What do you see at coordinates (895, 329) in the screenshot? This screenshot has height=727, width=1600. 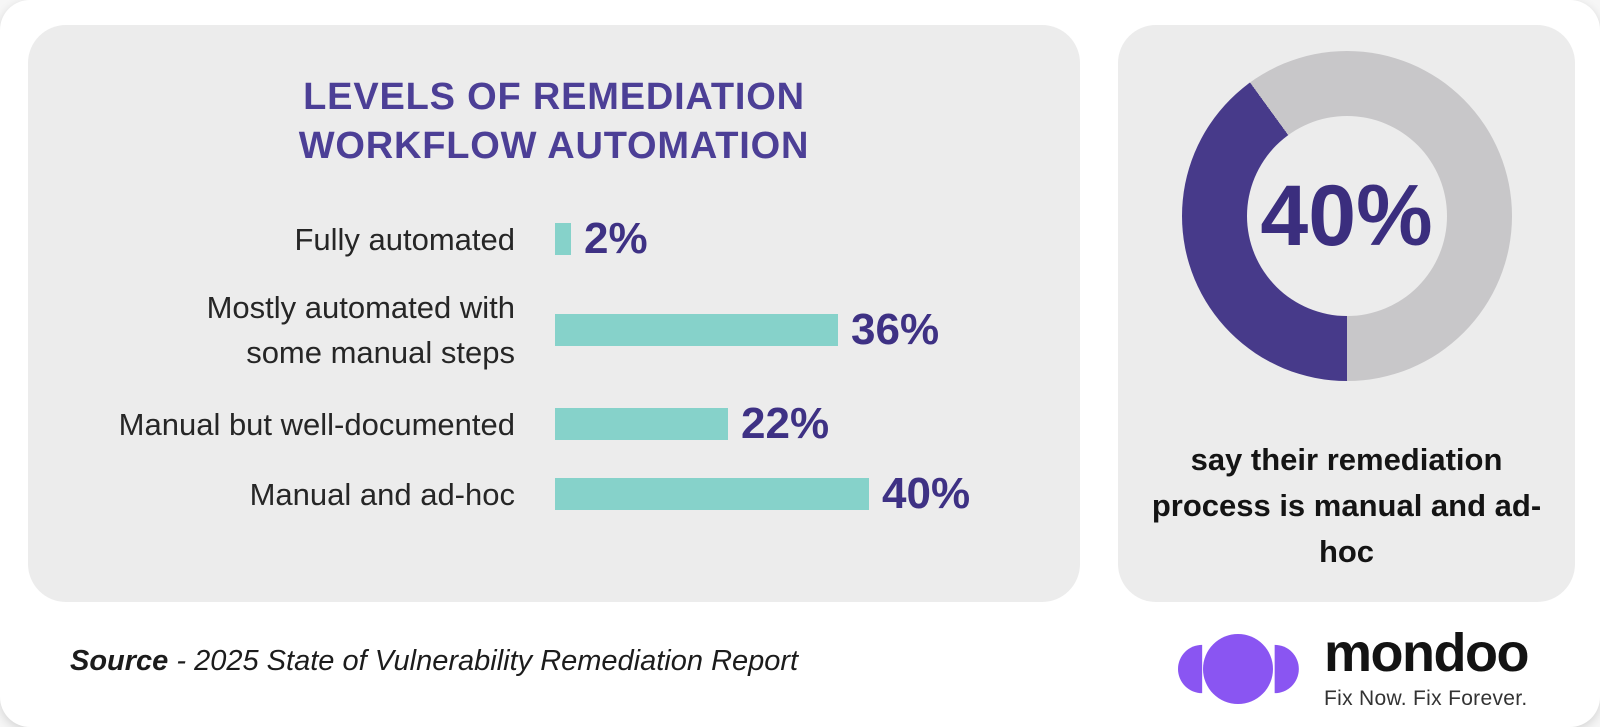 I see `bar-value-label: 36%` at bounding box center [895, 329].